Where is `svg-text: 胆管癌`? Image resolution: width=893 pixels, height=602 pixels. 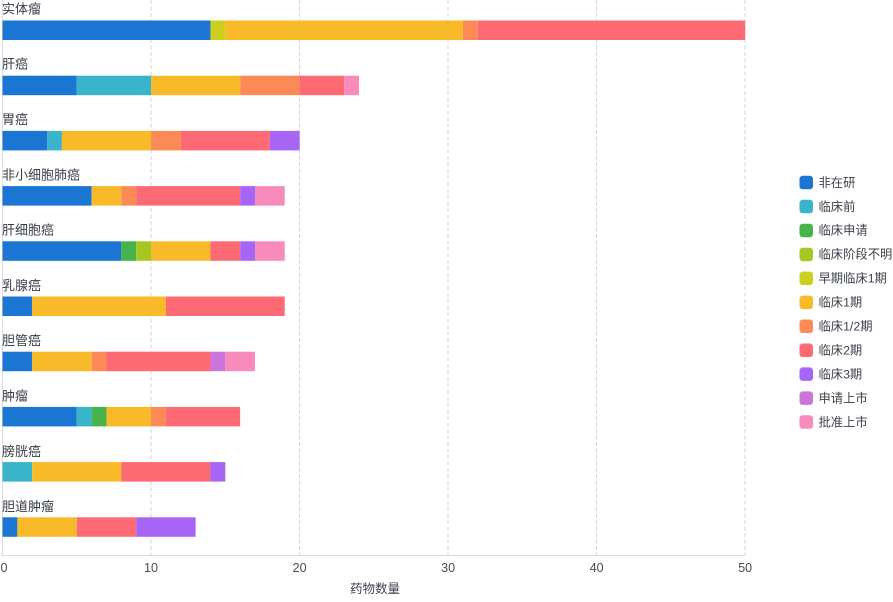
svg-text: 胆管癌 is located at coordinates (21, 340).